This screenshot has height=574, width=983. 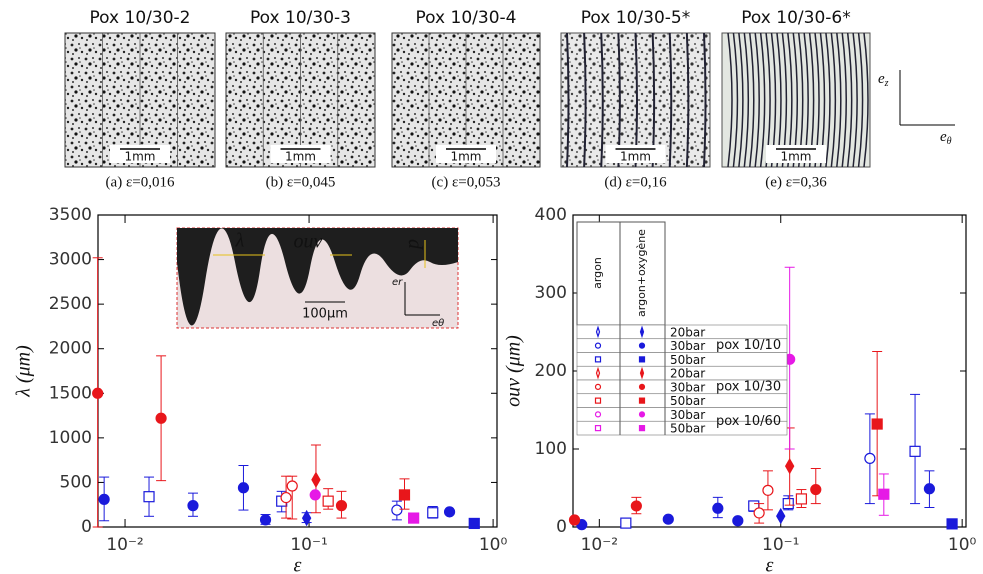 What do you see at coordinates (551, 293) in the screenshot?
I see `y-tick-label: 300` at bounding box center [551, 293].